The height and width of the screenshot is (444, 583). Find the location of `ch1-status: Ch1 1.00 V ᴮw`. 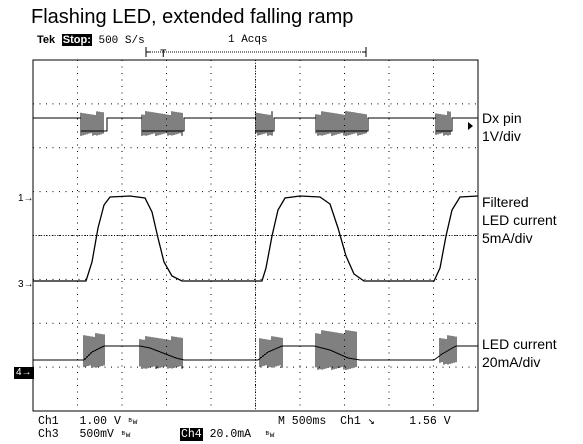

ch1-status: Ch1 1.00 V ᴮw is located at coordinates (87, 422).